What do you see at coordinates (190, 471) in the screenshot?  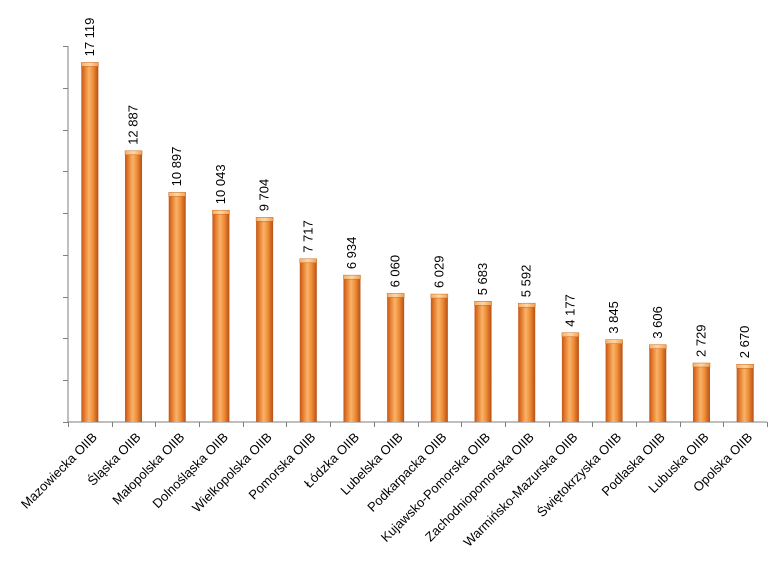 I see `category-label: Dolnośląska OIIB` at bounding box center [190, 471].